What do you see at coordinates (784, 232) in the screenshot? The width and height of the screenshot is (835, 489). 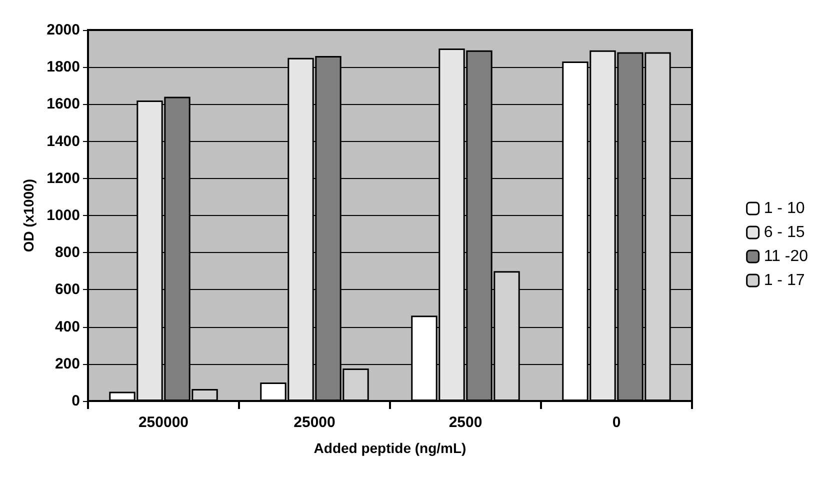 I see `legend-label: 6 - 15` at bounding box center [784, 232].